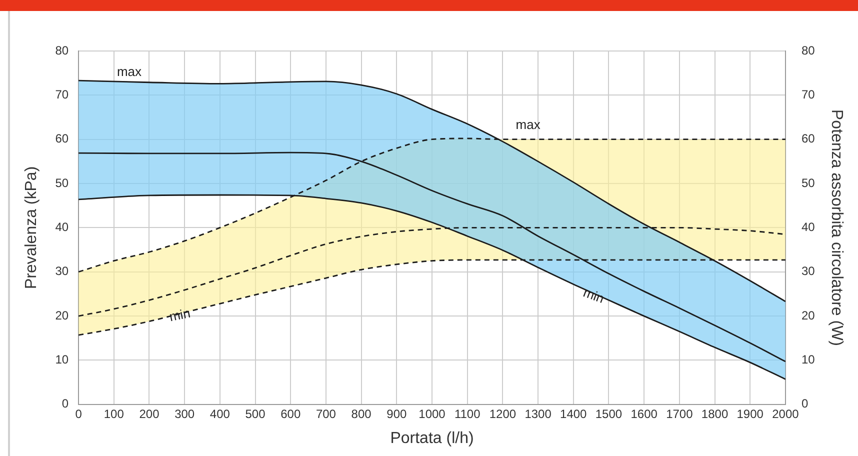  I want to click on x-tick-label: 800, so click(361, 413).